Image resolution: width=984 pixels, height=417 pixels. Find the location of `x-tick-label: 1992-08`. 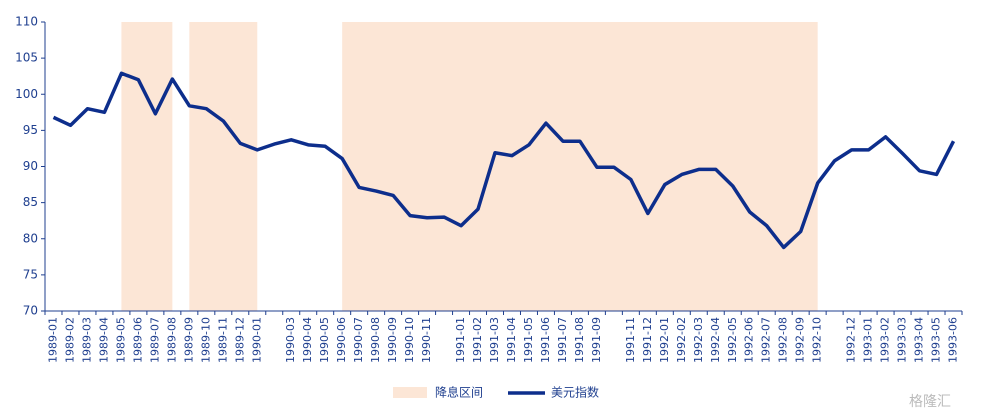

x-tick-label: 1992-08 is located at coordinates (783, 340).